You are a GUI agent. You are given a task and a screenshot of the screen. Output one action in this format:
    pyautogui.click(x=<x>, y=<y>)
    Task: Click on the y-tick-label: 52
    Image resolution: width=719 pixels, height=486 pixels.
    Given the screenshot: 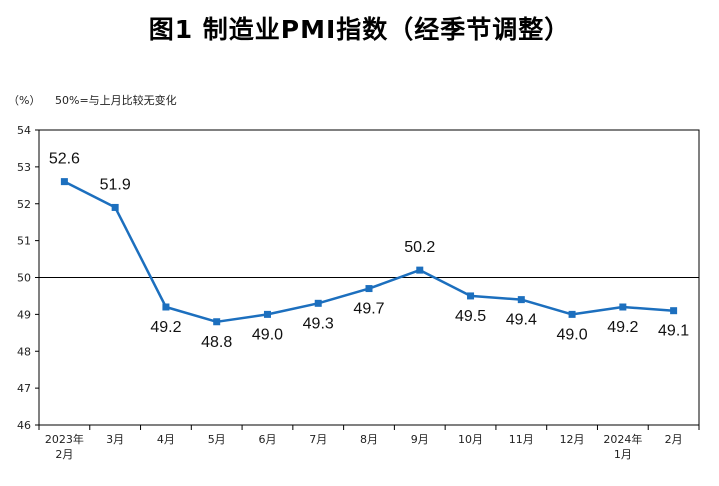 What is the action you would take?
    pyautogui.click(x=24, y=204)
    